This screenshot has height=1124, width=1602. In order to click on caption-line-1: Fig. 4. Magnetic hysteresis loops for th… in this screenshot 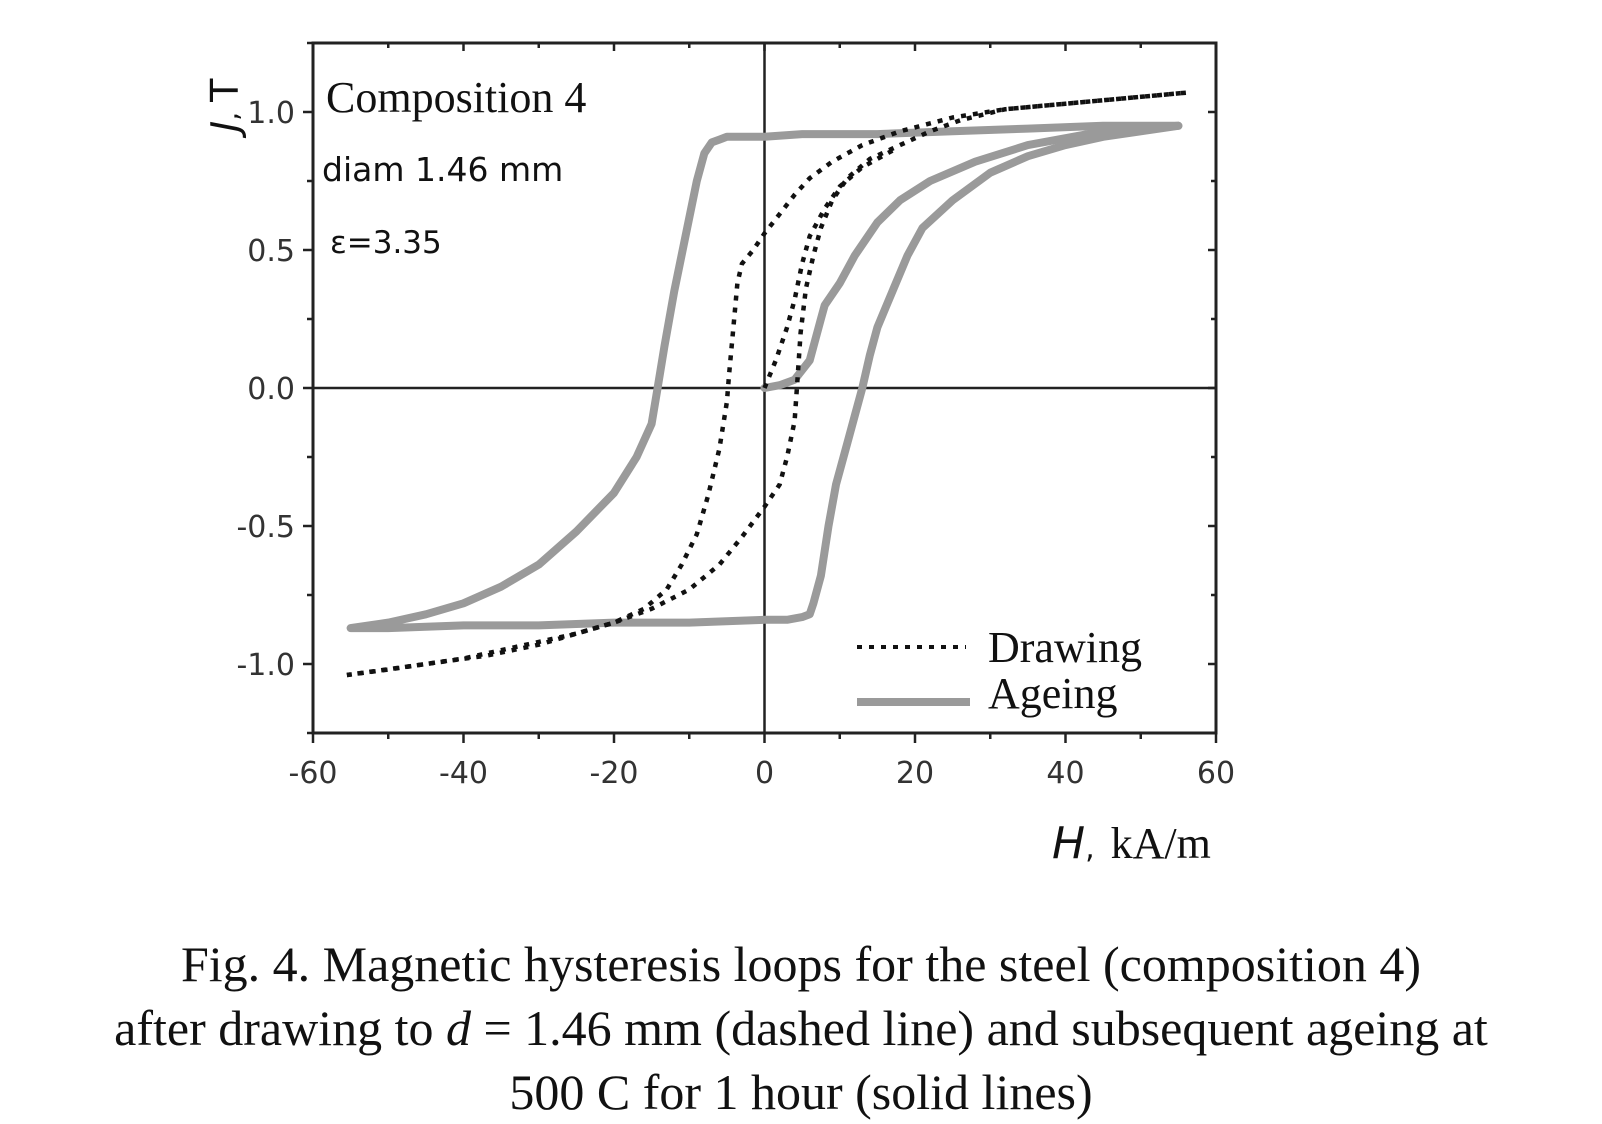, I will do `click(801, 964)`.